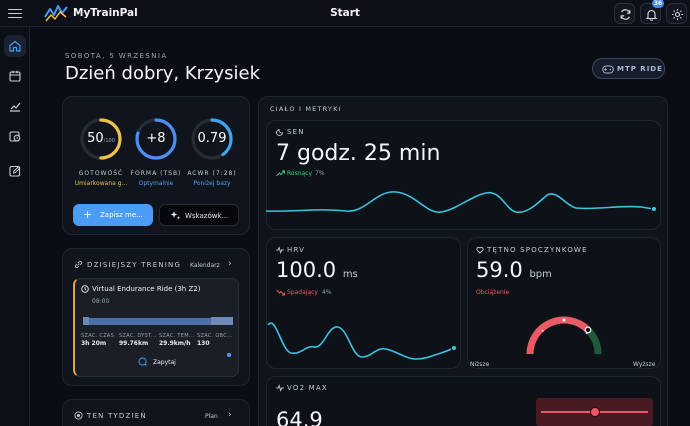  Describe the element at coordinates (280, 173) in the screenshot. I see `trend-up-icon` at that location.